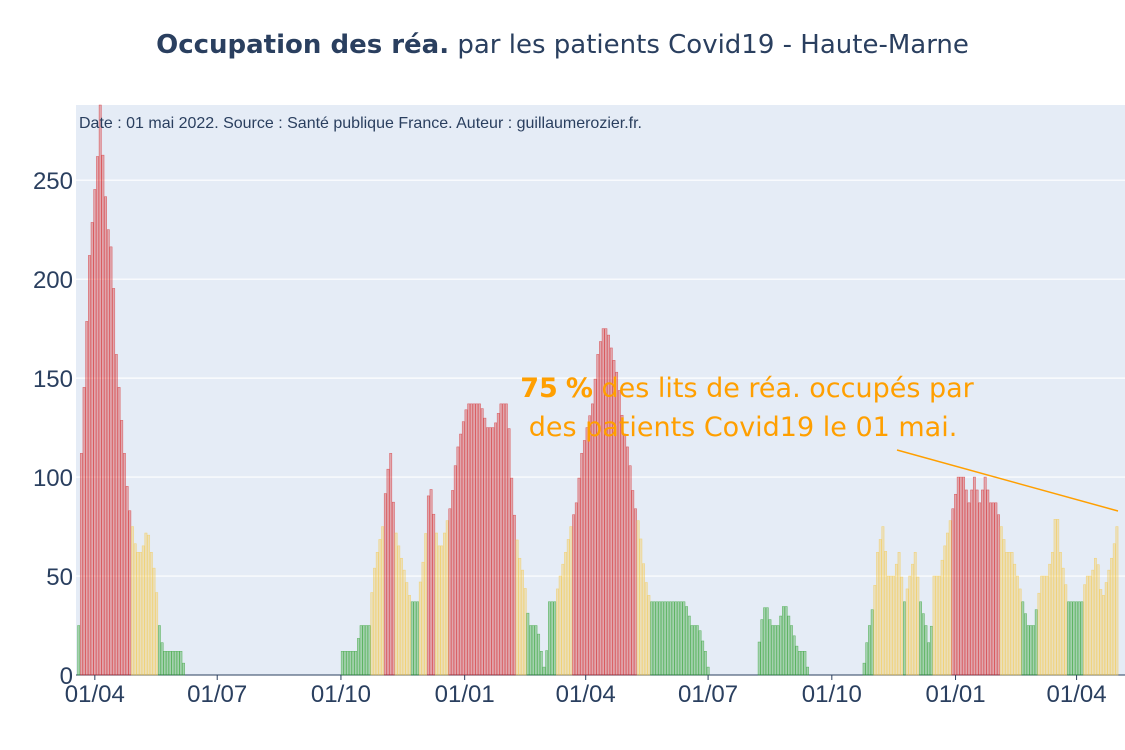 This screenshot has width=1125, height=750. What do you see at coordinates (303, 45) in the screenshot?
I see `chart-title-bold: Occupation des réa.` at bounding box center [303, 45].